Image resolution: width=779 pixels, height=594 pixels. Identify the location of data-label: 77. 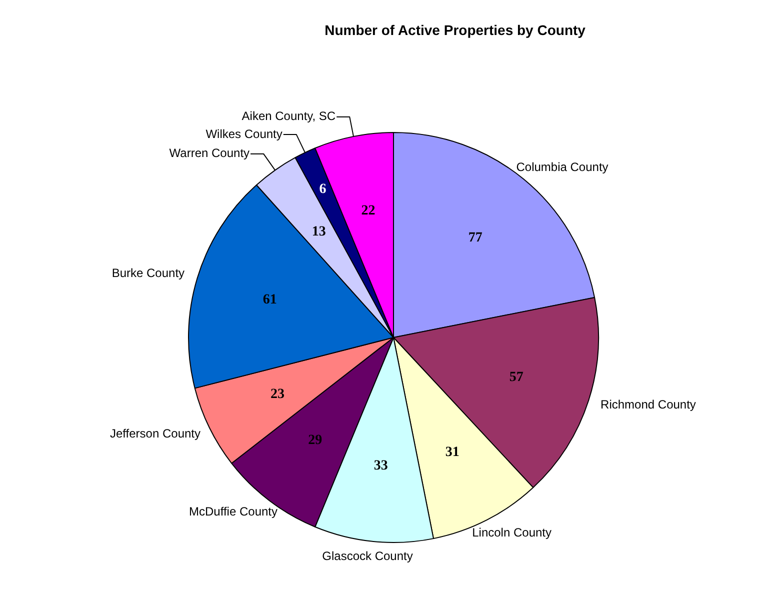
(475, 238).